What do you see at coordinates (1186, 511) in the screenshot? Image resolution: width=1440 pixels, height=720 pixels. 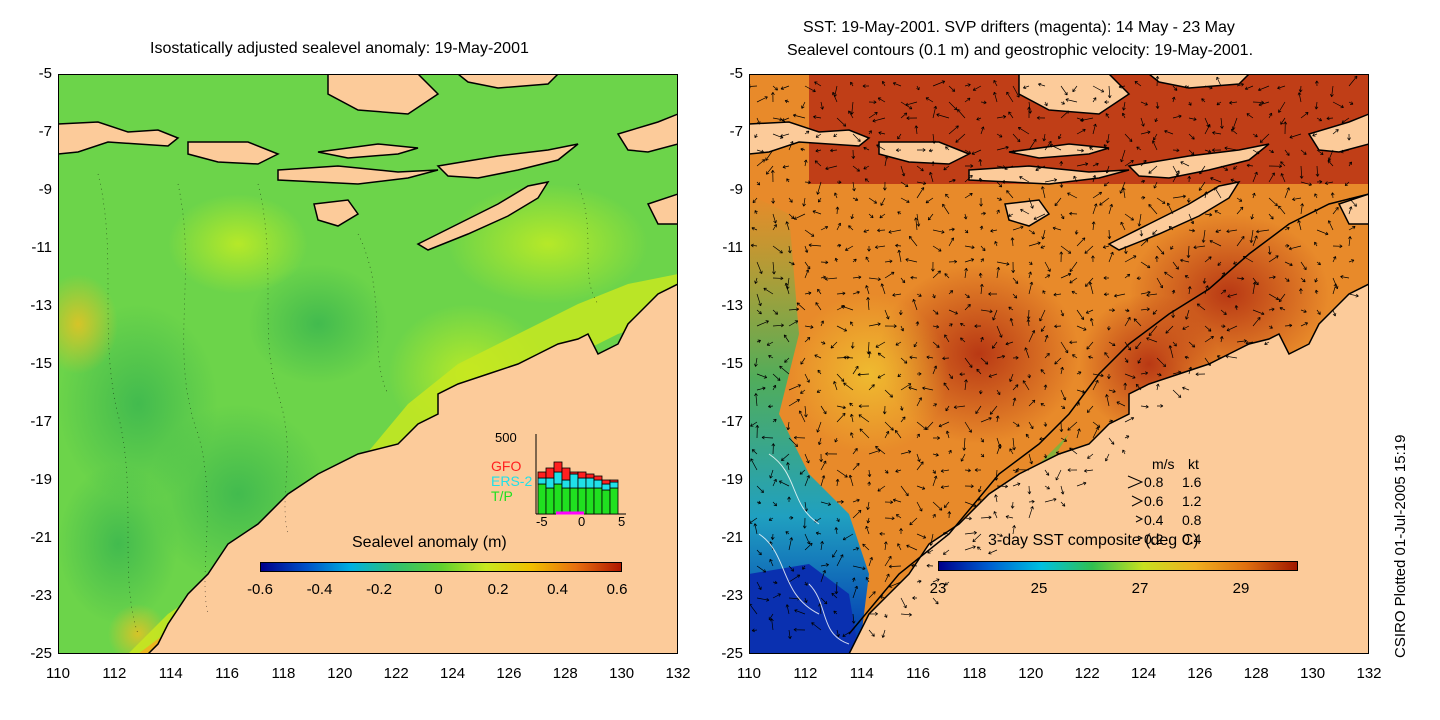 I see `velocity-legend: m/s kt 0.8 1.6 0.6 1.2 0.4 0.8 0.2 0.4` at bounding box center [1186, 511].